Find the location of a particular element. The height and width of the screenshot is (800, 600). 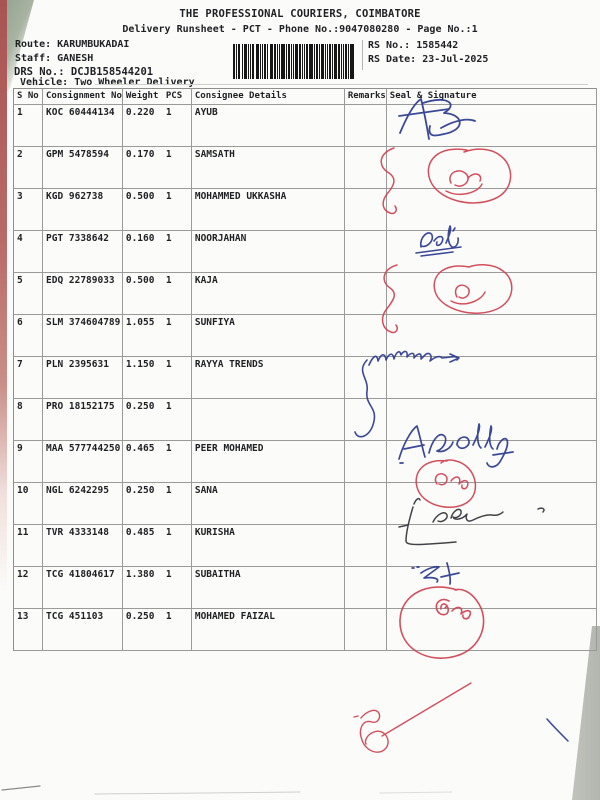

header-consignment-no: Consignment No is located at coordinates (82, 96).